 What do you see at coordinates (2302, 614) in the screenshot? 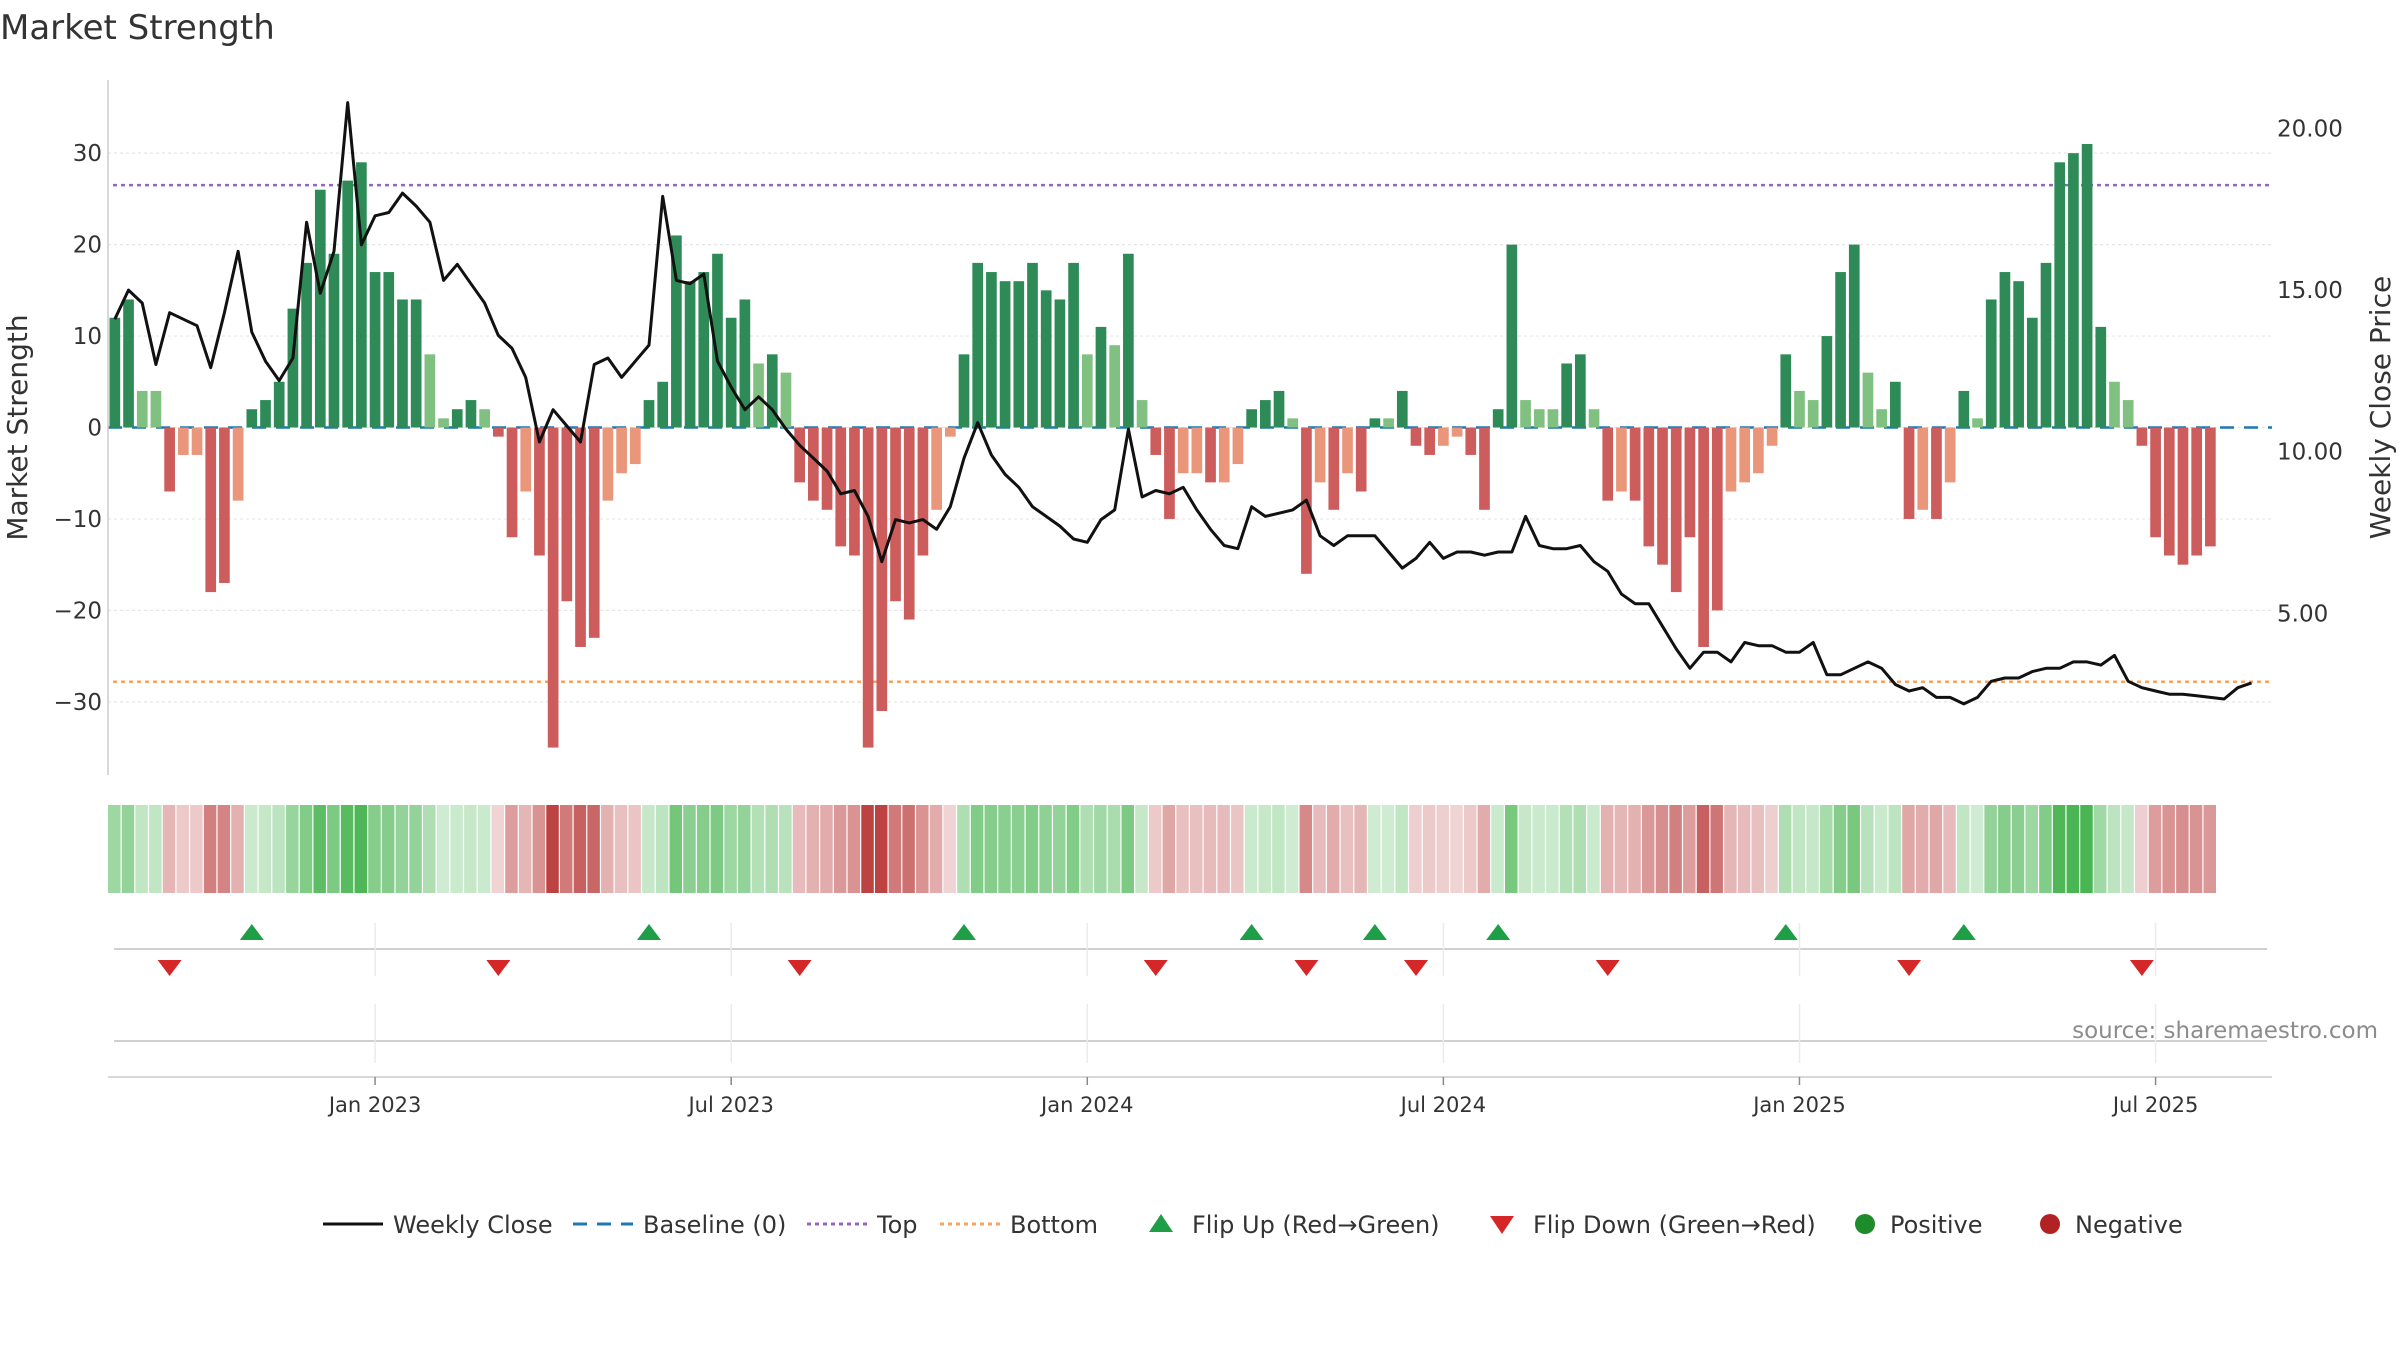
I see `y2-tick-label: 5.00` at bounding box center [2302, 614].